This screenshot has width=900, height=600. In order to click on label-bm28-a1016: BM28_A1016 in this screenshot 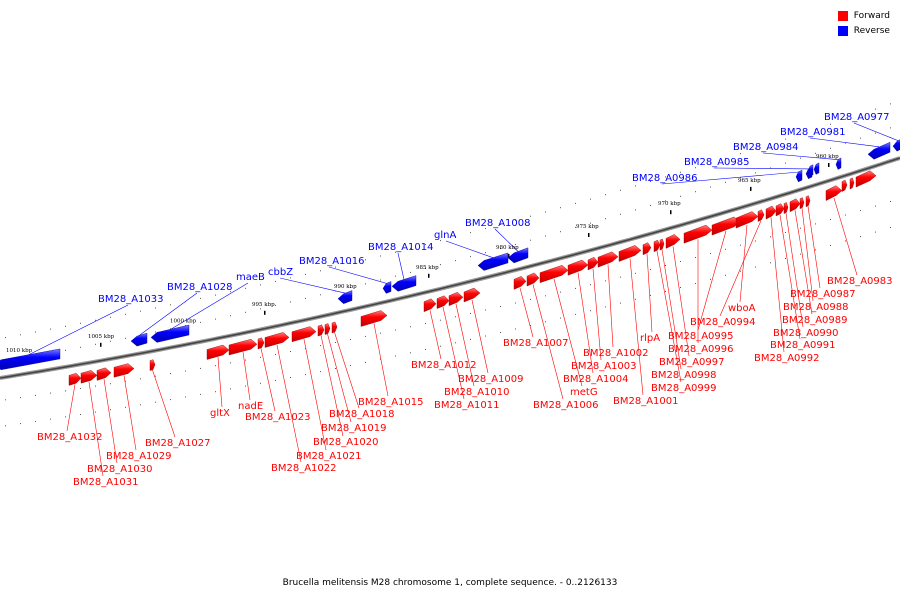, I will do `click(332, 261)`.